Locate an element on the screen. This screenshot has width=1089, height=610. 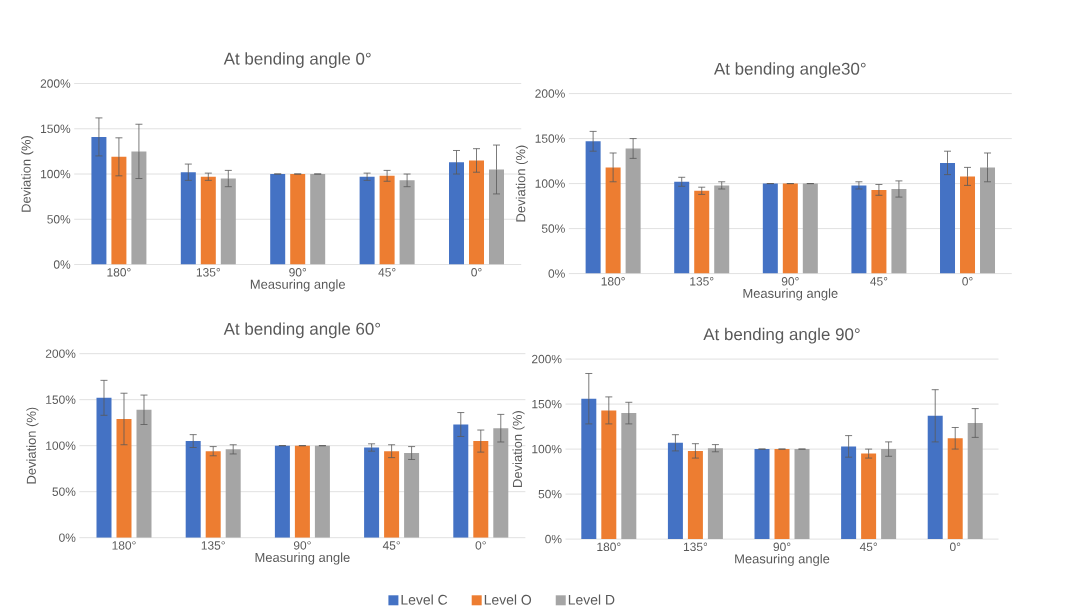
chart-title: At bending angle30° is located at coordinates (789, 70).